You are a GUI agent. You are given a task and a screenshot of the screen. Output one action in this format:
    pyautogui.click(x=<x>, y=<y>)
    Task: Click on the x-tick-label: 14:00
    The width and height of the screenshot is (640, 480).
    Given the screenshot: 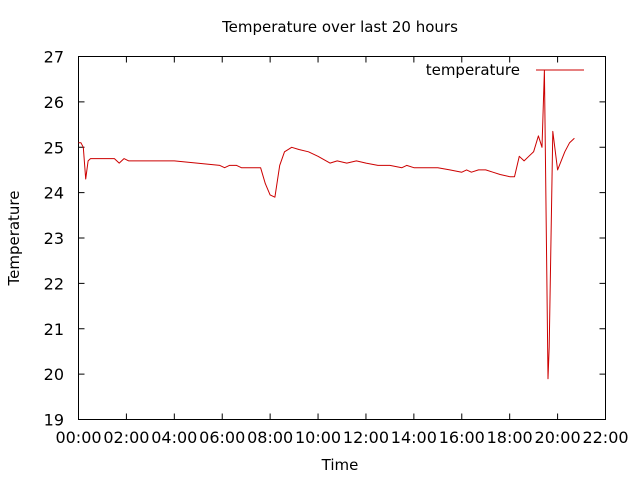 What is the action you would take?
    pyautogui.click(x=414, y=437)
    